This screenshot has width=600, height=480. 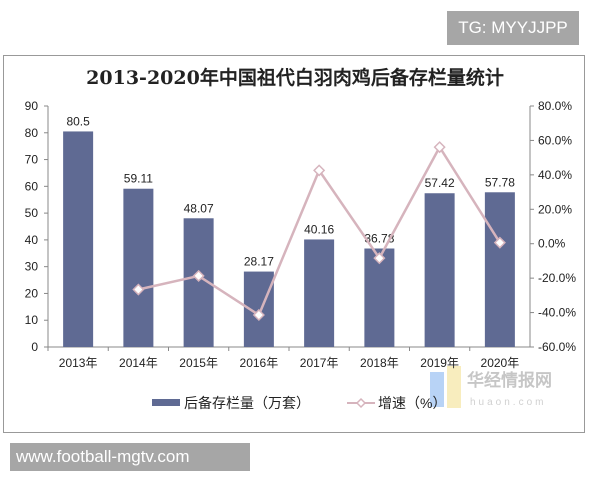 What do you see at coordinates (199, 208) in the screenshot?
I see `bar-data-label: 48.07` at bounding box center [199, 208].